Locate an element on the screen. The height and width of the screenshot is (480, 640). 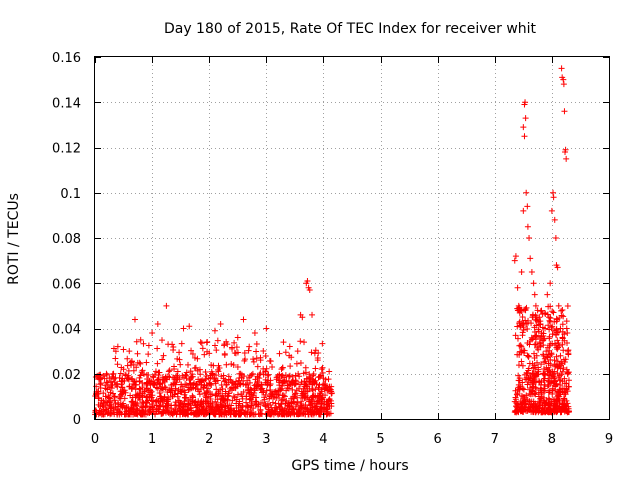
y-axis-title: ROTI / TECUs is located at coordinates (14, 239).